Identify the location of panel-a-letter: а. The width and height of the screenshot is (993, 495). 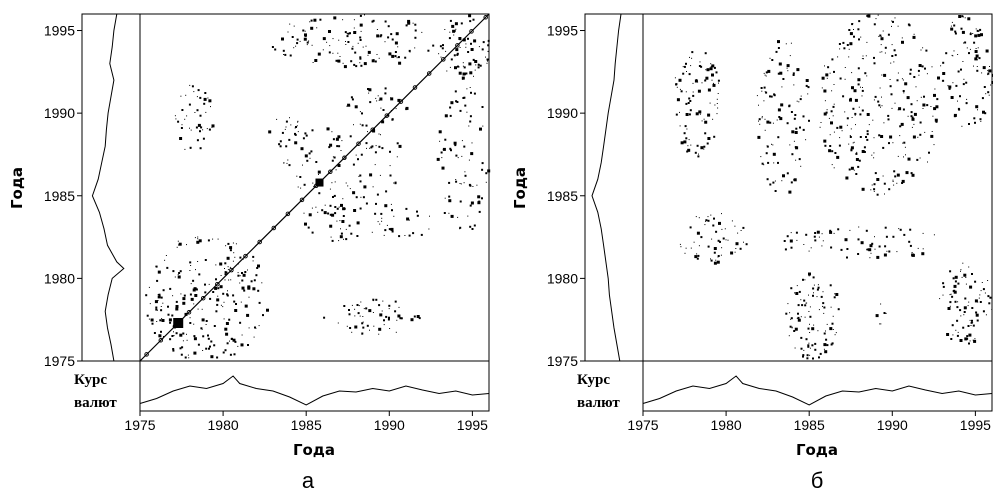
(308, 480).